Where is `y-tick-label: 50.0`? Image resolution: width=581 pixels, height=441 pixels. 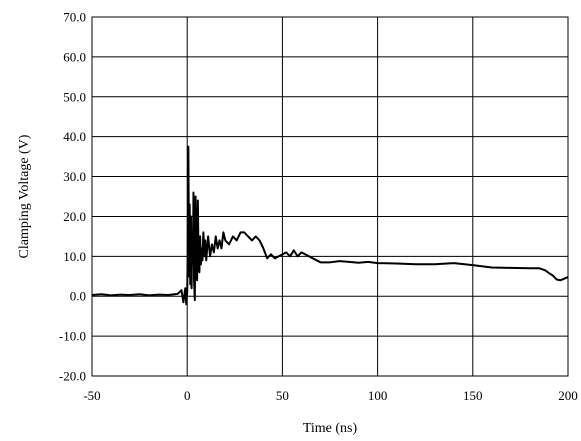
y-tick-label: 50.0 is located at coordinates (74, 96).